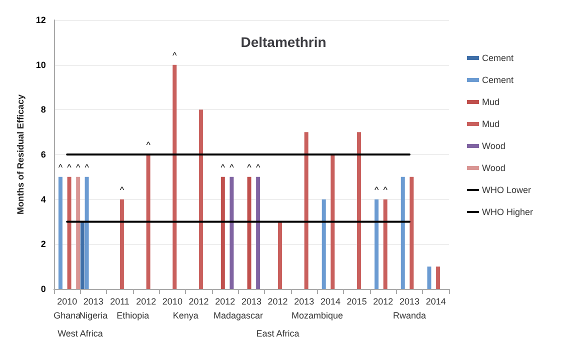 This screenshot has width=567, height=363. I want to click on text: West Africa, so click(80, 333).